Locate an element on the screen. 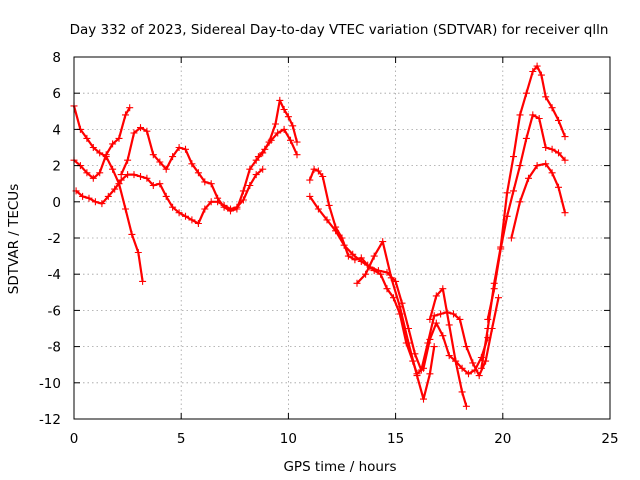  y-tick-label: -12 is located at coordinates (50, 420).